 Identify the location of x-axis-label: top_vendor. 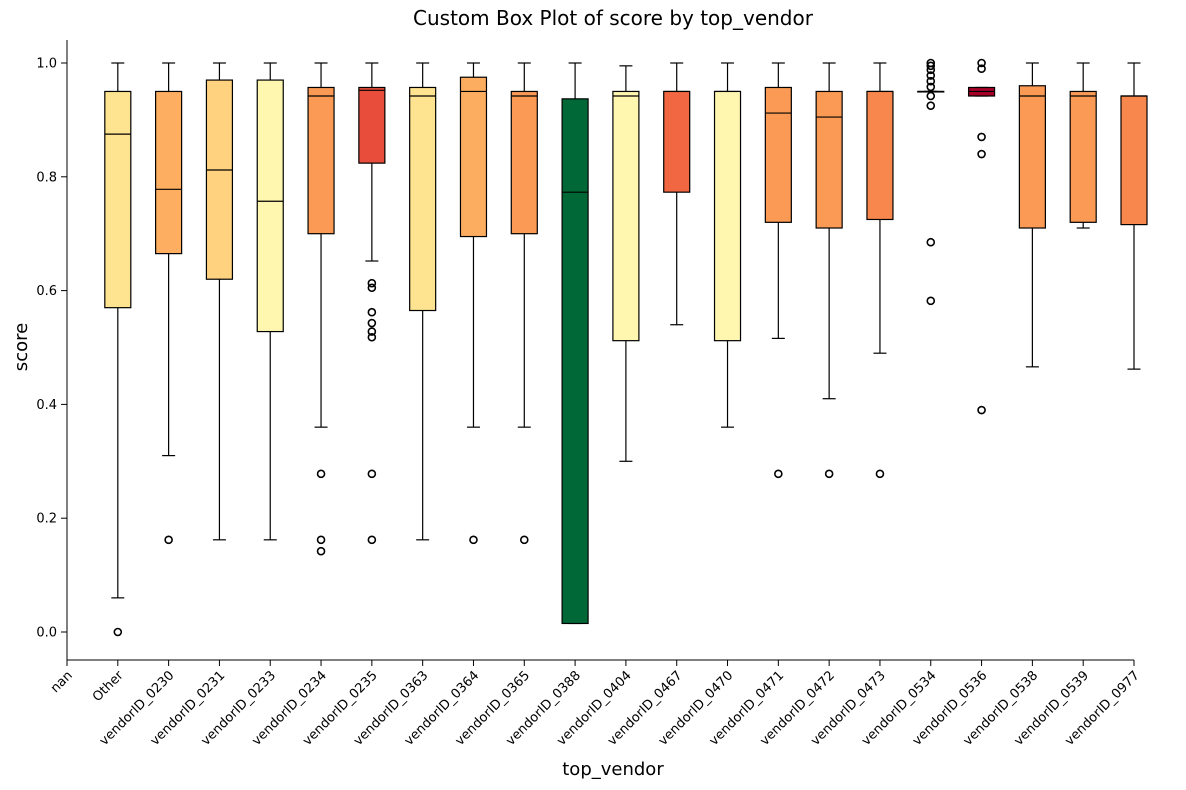
(613, 769).